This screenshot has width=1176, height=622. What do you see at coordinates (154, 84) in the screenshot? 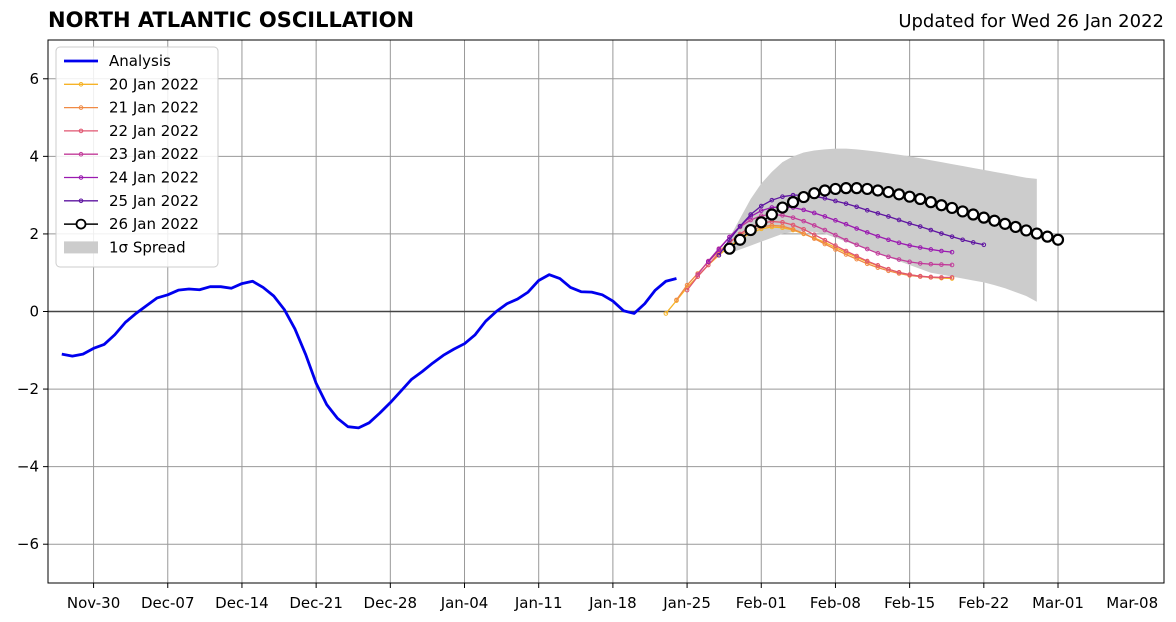
I see `legend-label: 20 Jan 2022` at bounding box center [154, 84].